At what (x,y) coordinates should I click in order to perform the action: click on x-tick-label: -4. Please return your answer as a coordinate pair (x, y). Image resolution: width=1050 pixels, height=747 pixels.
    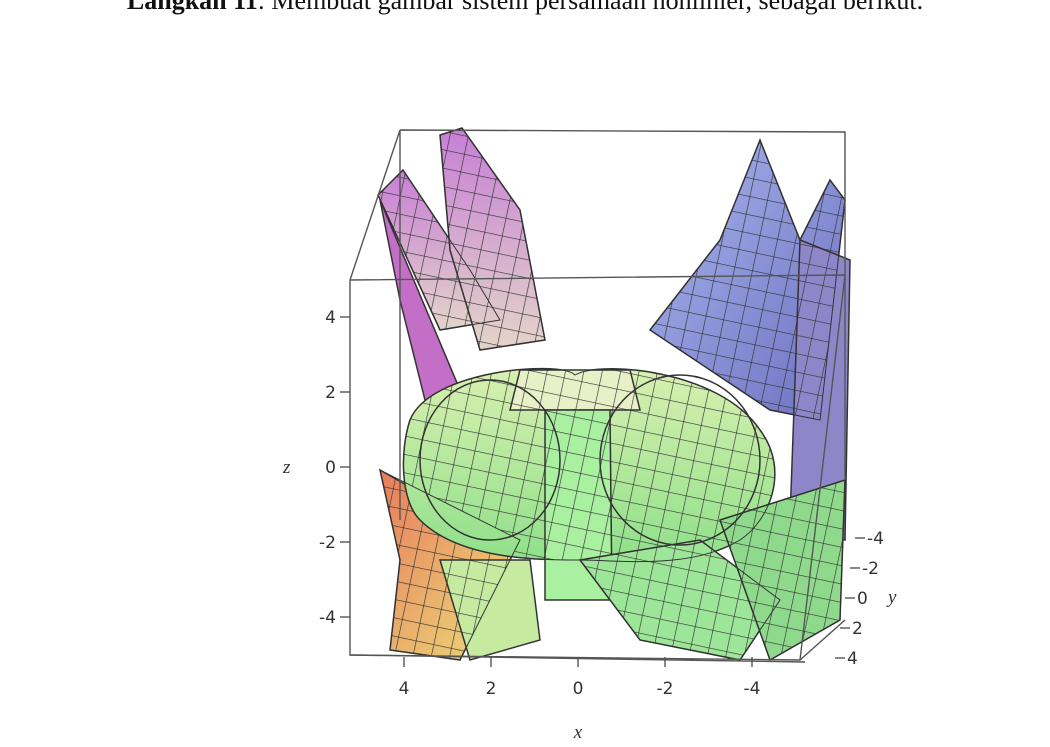
    Looking at the image, I should click on (752, 689).